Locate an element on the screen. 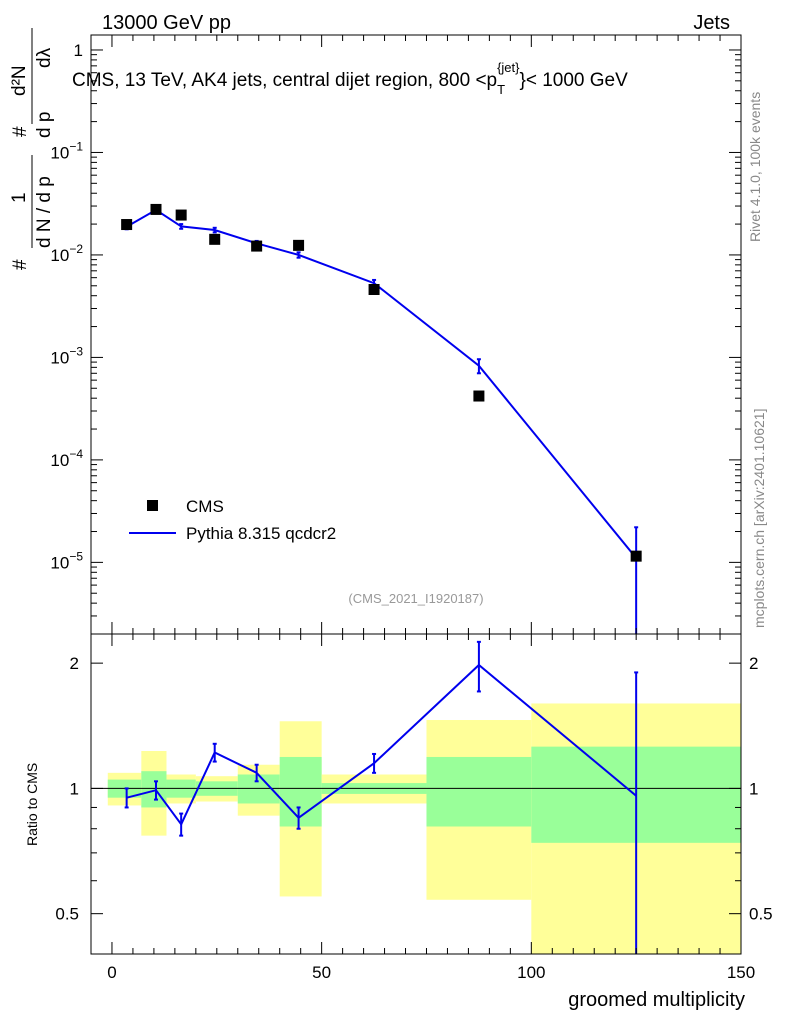 The image size is (786, 1024). ratio-y-axis-label: Ratio to CMS is located at coordinates (32, 804).